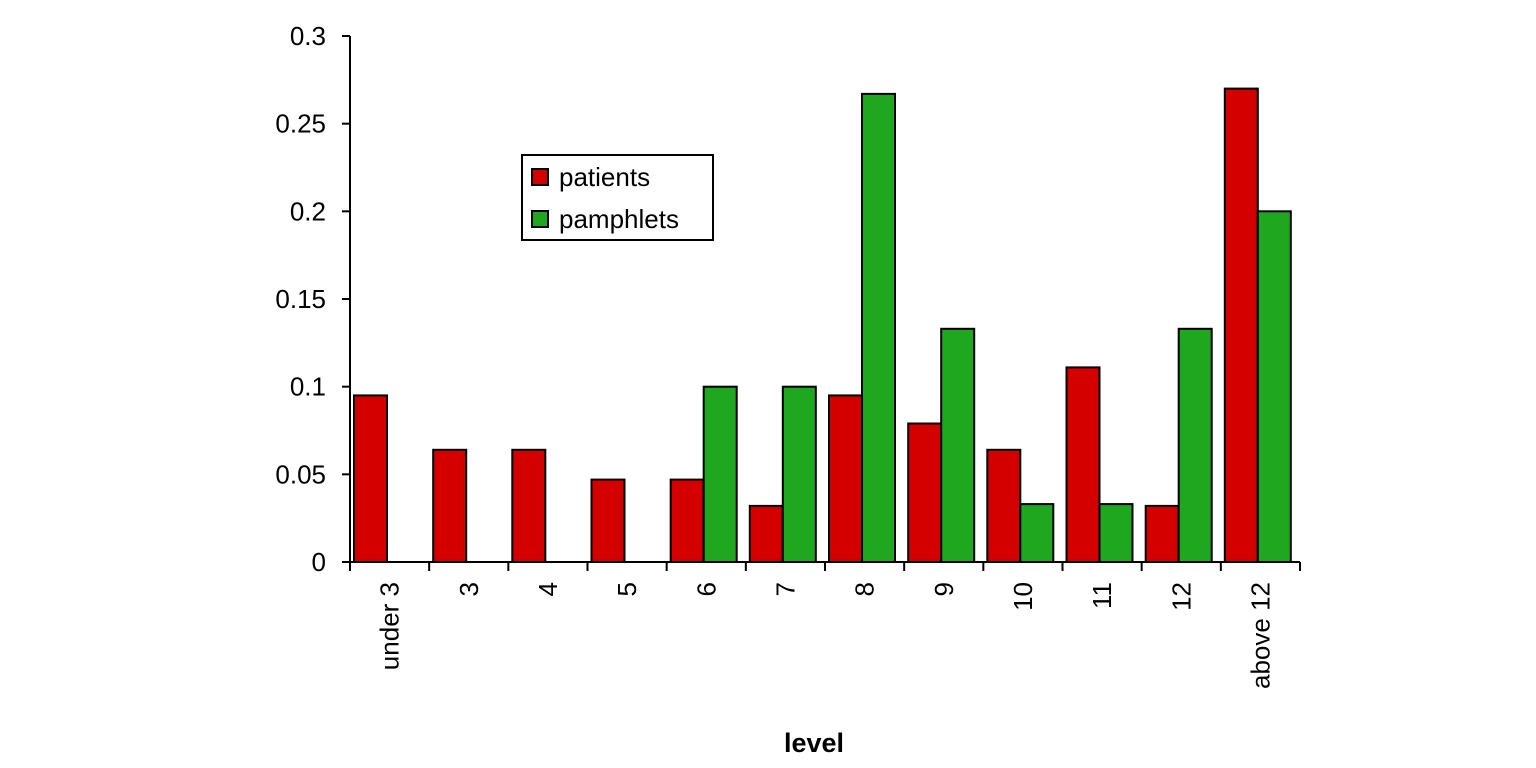 This screenshot has width=1536, height=768. I want to click on x-axis-title: level, so click(814, 743).